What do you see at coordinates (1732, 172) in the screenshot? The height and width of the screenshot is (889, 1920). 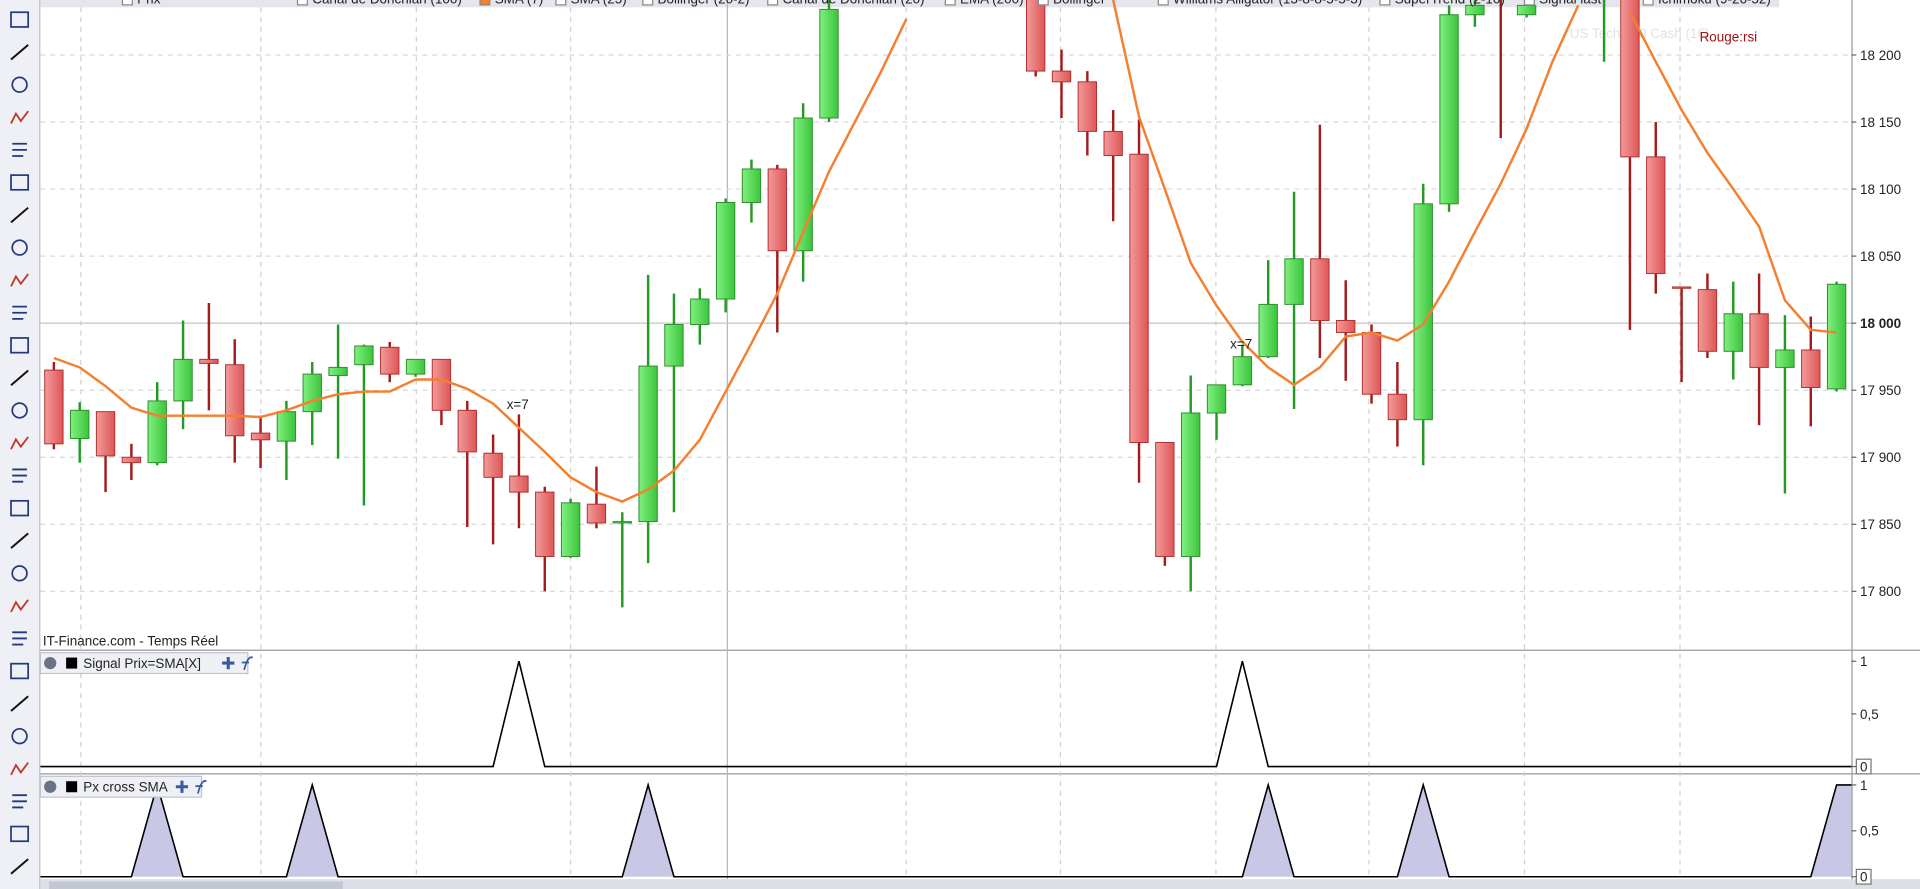 I see `sma-line` at bounding box center [1732, 172].